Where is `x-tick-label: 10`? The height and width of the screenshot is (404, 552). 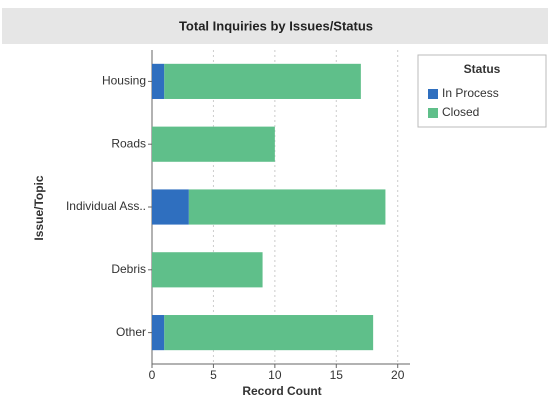 x-tick-label: 10 is located at coordinates (275, 375).